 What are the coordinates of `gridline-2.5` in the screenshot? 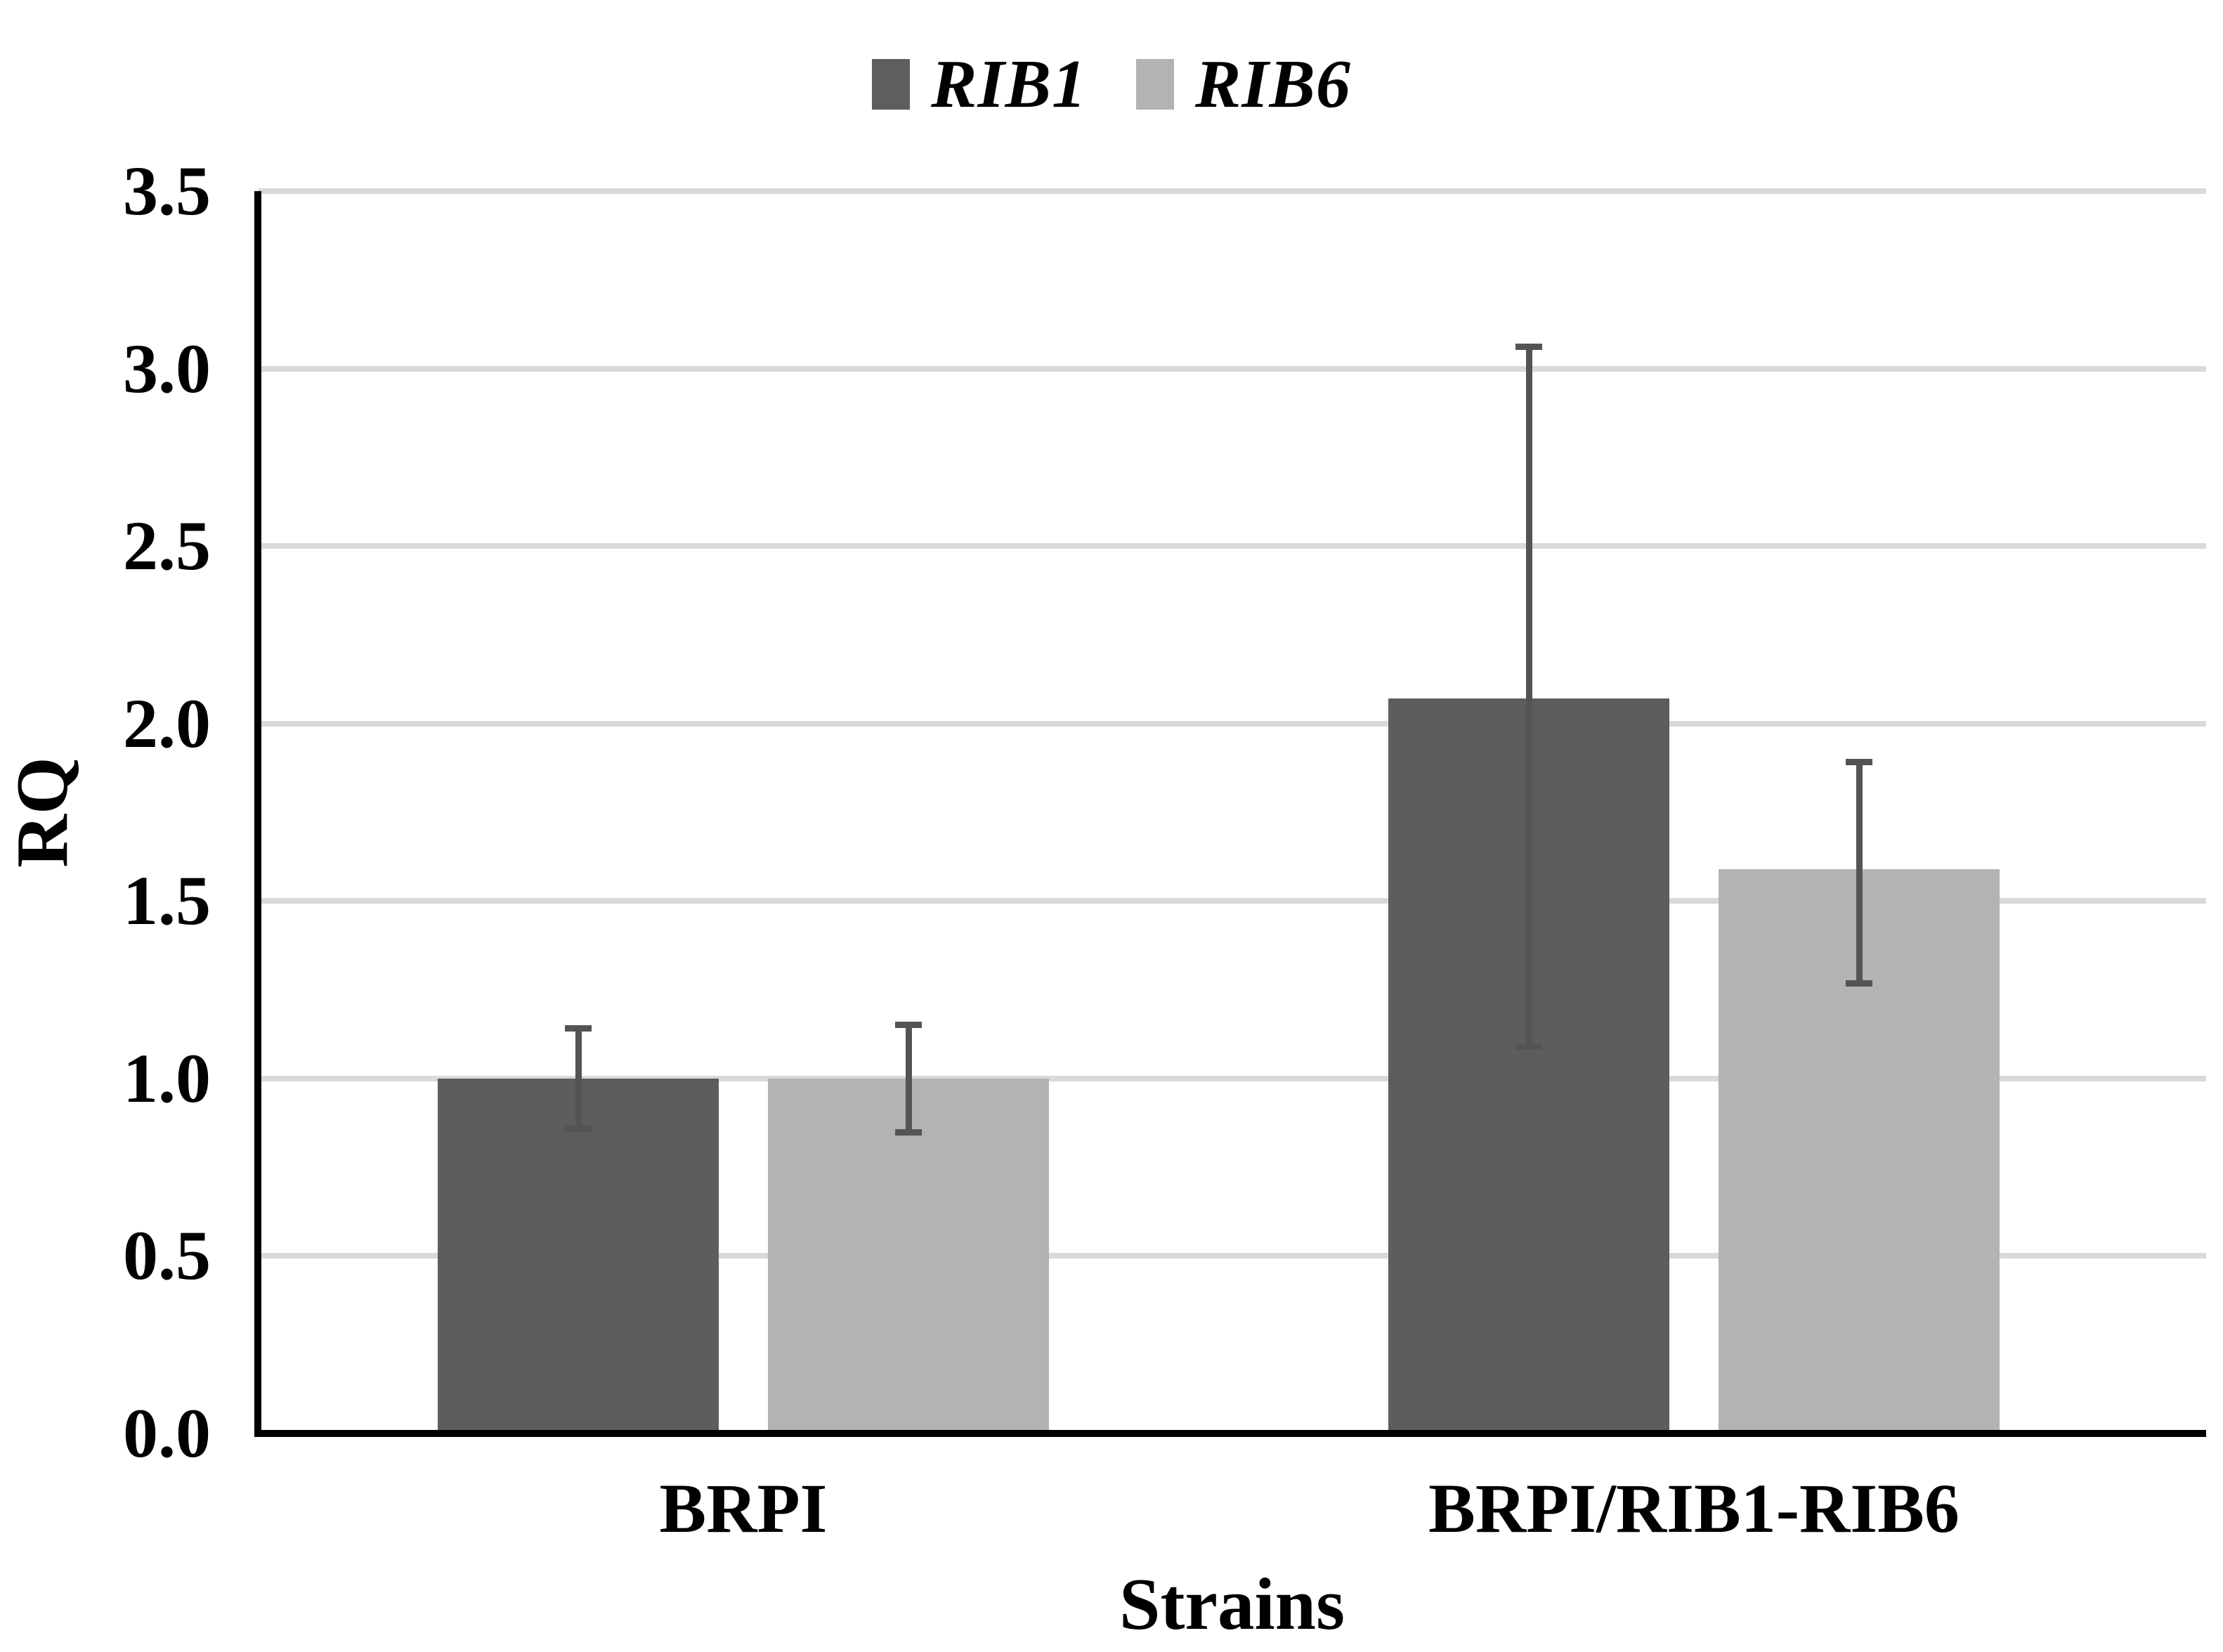 It's located at (1232, 546).